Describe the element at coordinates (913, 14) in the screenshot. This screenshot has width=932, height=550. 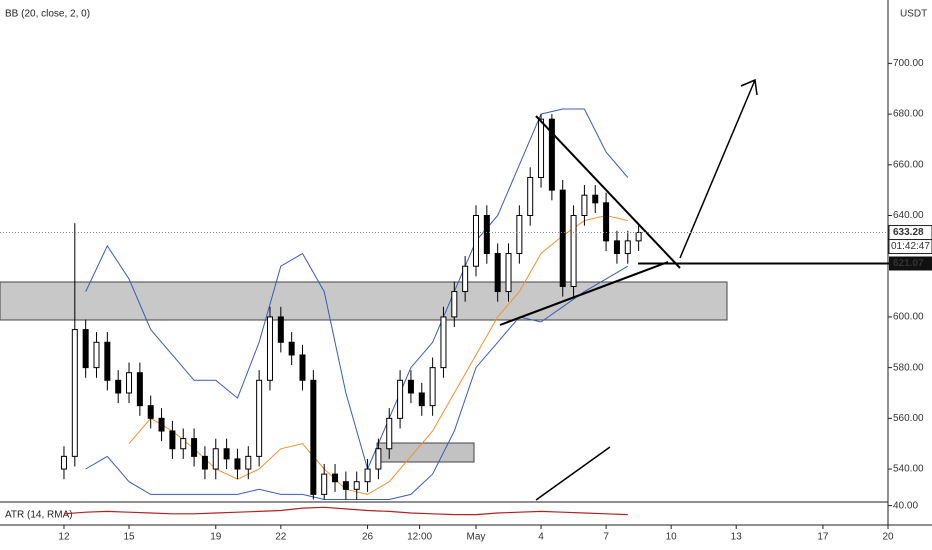
I see `currency-label: USDT` at that location.